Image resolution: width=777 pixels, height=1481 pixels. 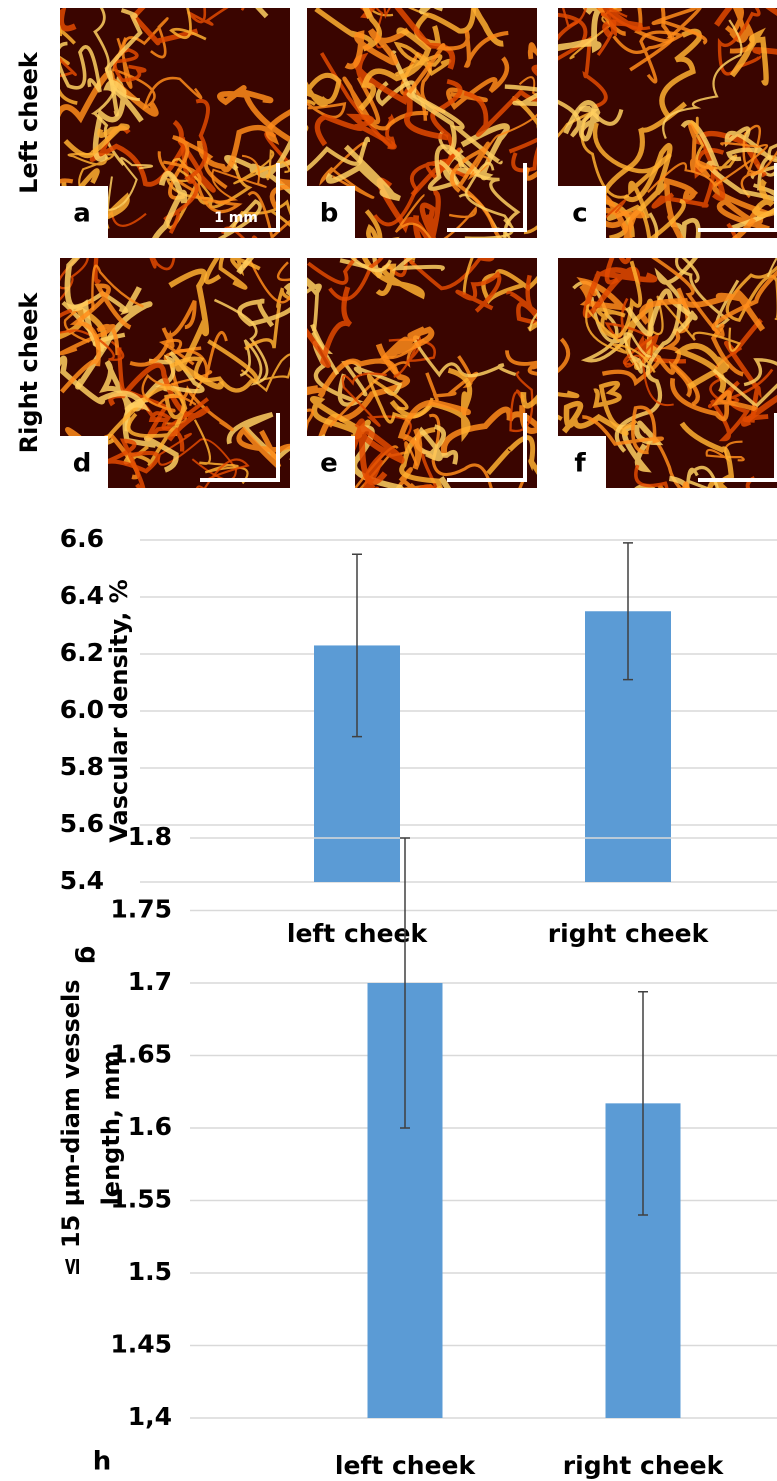 What do you see at coordinates (141, 1344) in the screenshot?
I see `y-tick-label: 1.45` at bounding box center [141, 1344].